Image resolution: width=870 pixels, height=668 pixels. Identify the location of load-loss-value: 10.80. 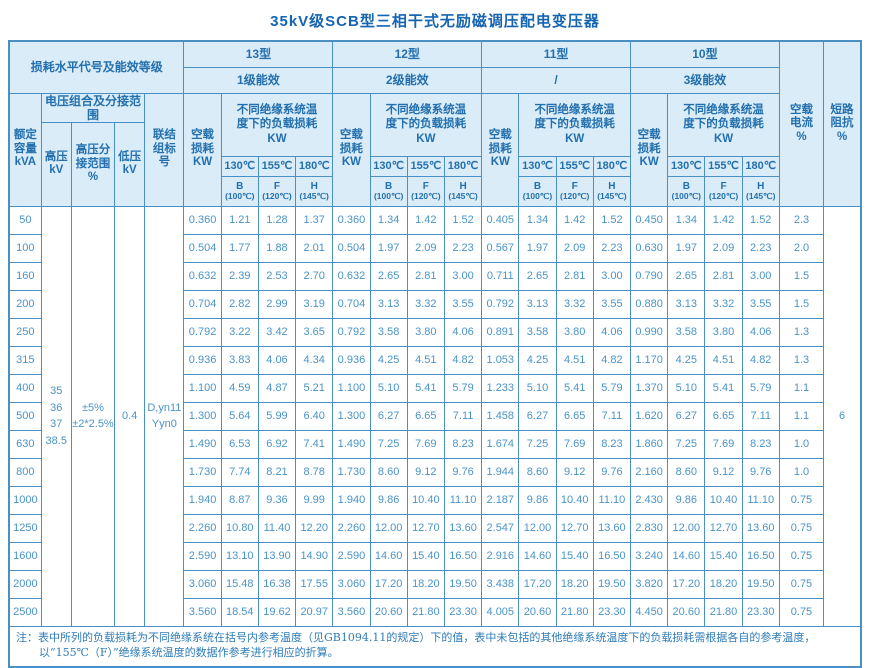
(239, 528).